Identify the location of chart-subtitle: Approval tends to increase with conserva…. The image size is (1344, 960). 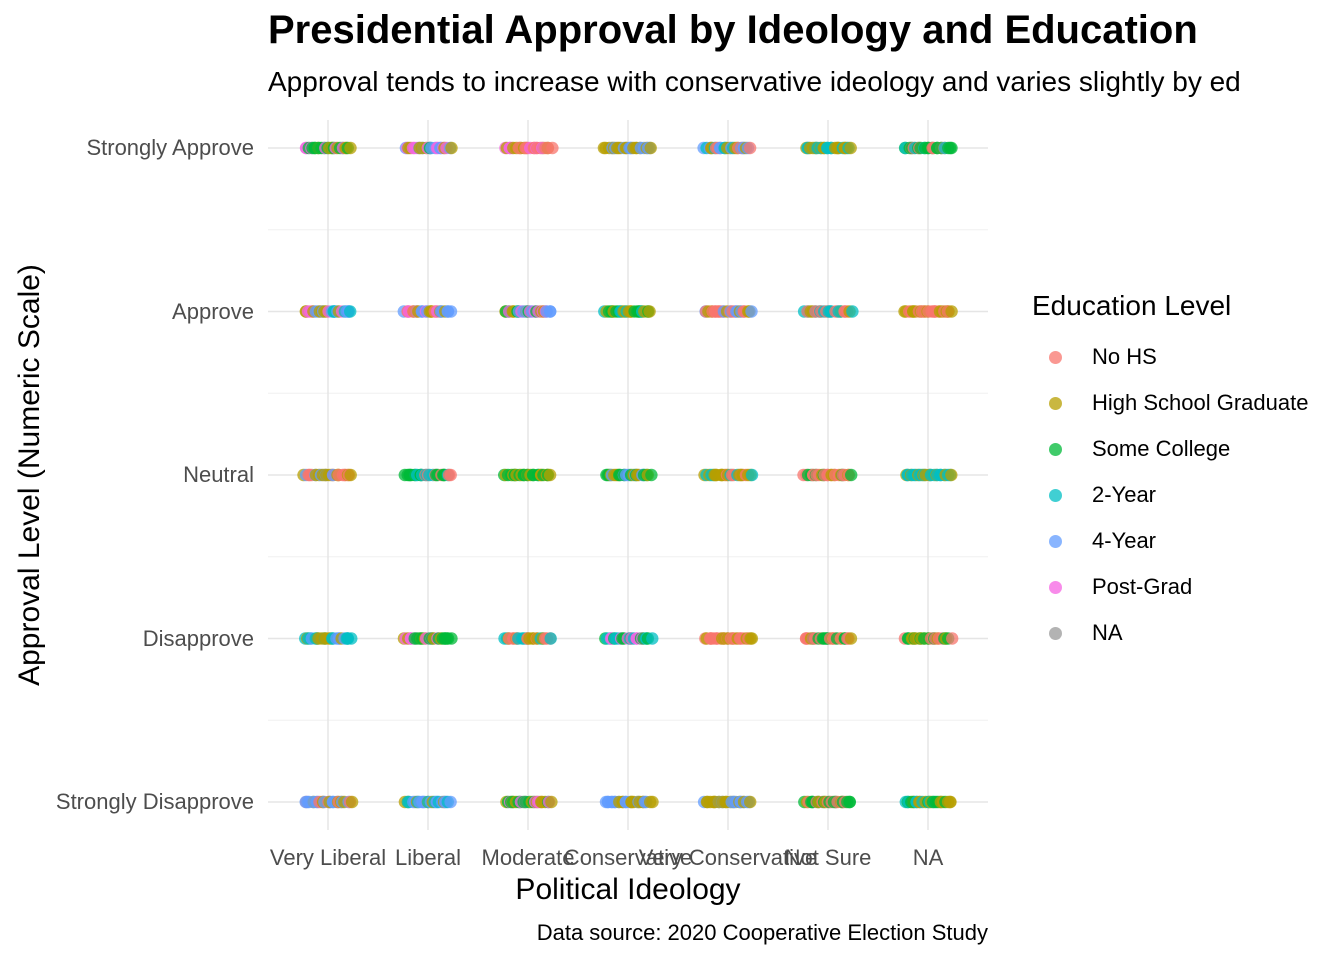
(754, 81).